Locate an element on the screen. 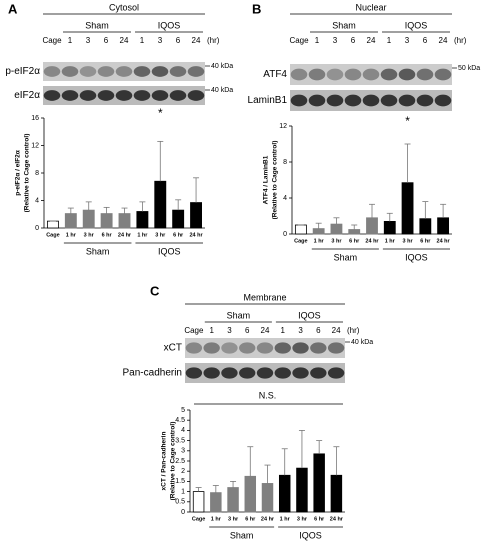  blot-label: xCT is located at coordinates (173, 348).